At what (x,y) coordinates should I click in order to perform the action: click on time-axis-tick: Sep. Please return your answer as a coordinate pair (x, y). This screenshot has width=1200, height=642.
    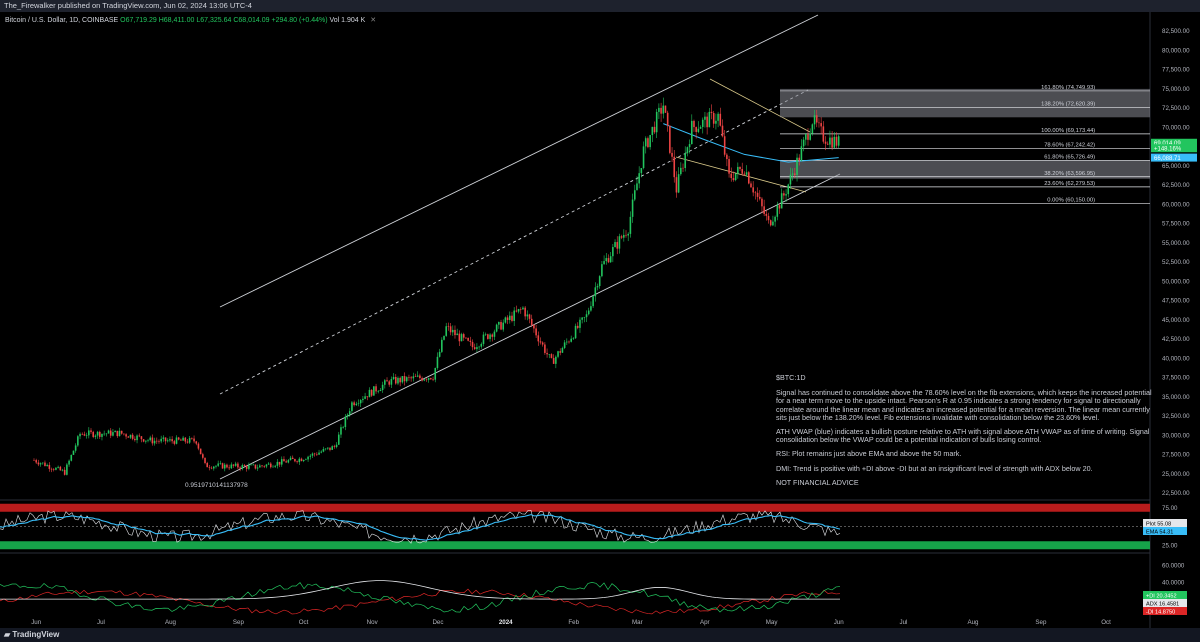
    Looking at the image, I should click on (239, 622).